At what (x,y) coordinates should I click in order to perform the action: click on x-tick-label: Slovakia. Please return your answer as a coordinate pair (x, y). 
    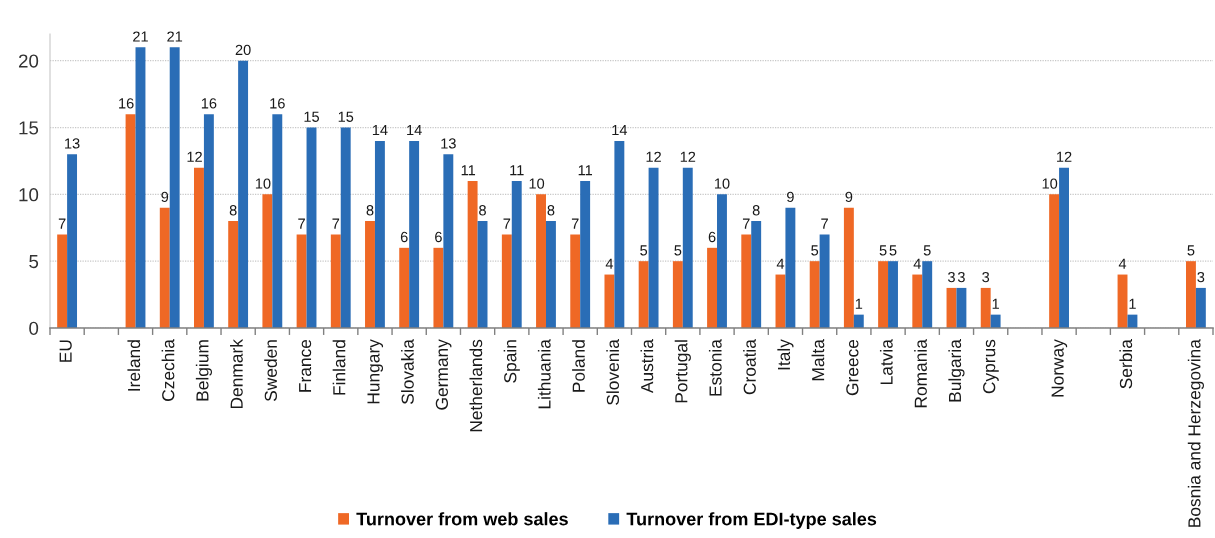
    Looking at the image, I should click on (407, 371).